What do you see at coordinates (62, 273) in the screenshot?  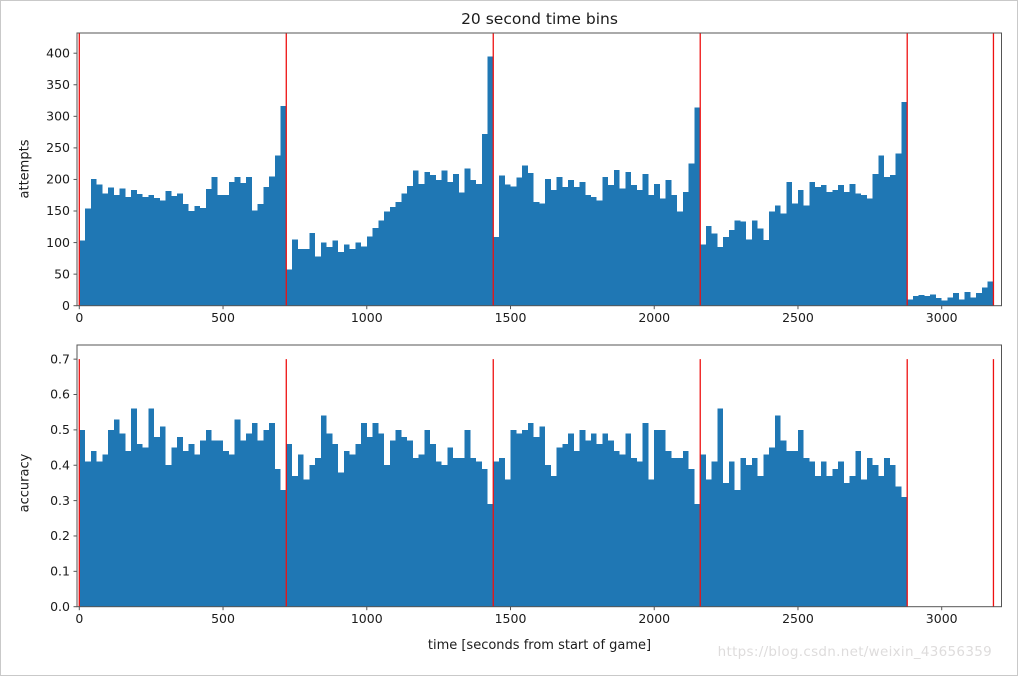 I see `svg-text: 50` at bounding box center [62, 273].